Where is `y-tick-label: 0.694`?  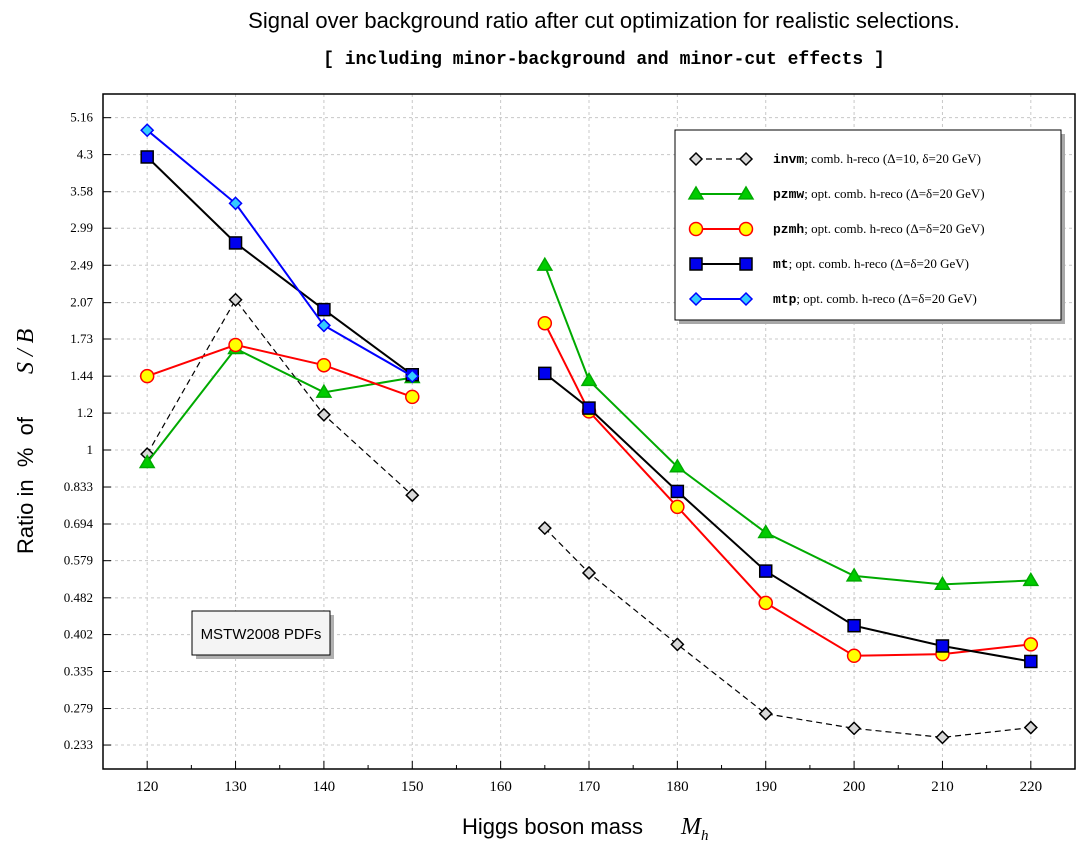 y-tick-label: 0.694 is located at coordinates (79, 523).